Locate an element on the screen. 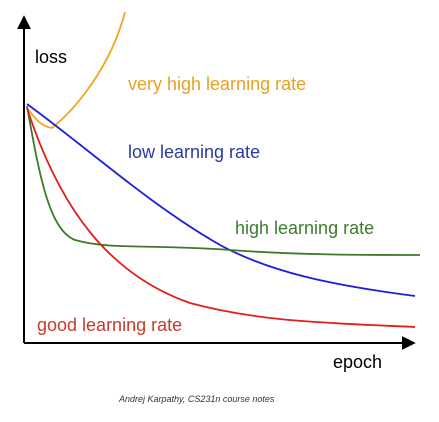 The width and height of the screenshot is (439, 422). y-axis-label: loss is located at coordinates (51, 57).